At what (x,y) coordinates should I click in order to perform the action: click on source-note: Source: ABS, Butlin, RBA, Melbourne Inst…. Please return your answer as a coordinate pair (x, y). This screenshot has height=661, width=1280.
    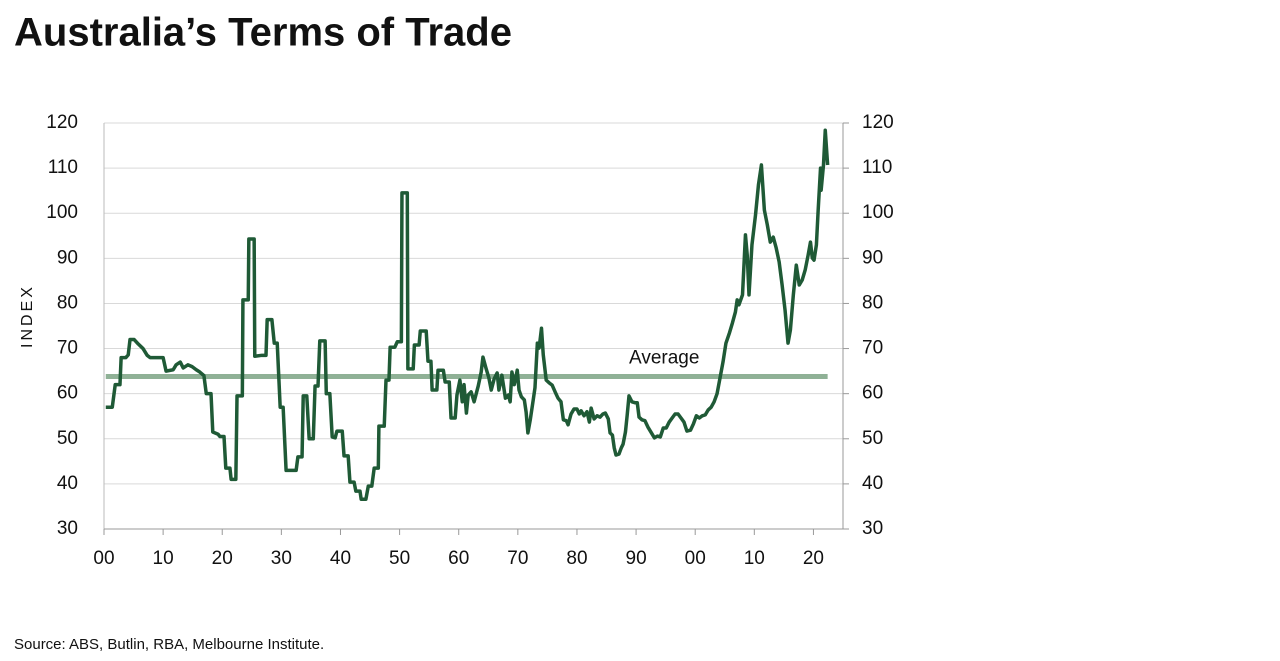
    Looking at the image, I should click on (169, 644).